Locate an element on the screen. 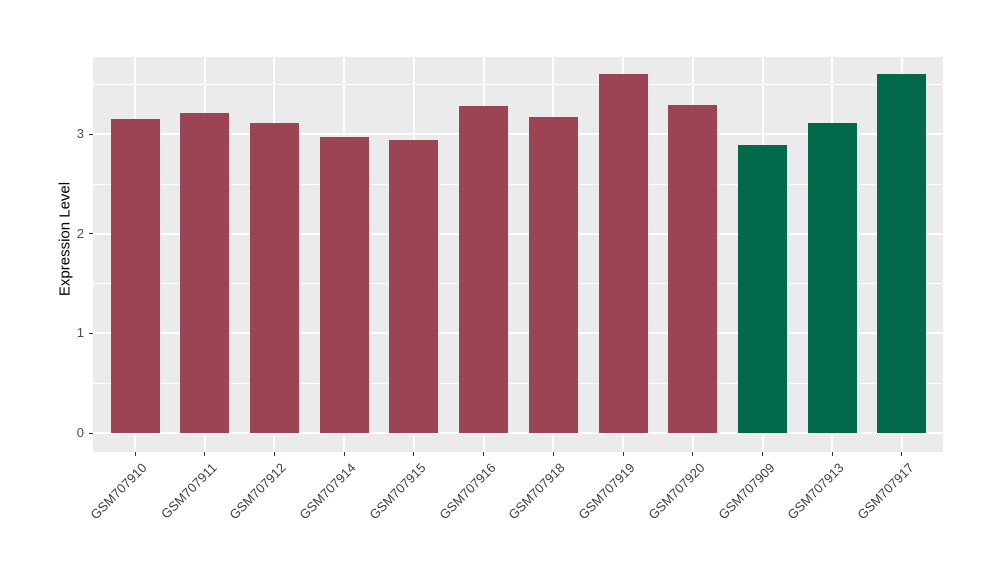  bar-GSM707911 is located at coordinates (205, 273).